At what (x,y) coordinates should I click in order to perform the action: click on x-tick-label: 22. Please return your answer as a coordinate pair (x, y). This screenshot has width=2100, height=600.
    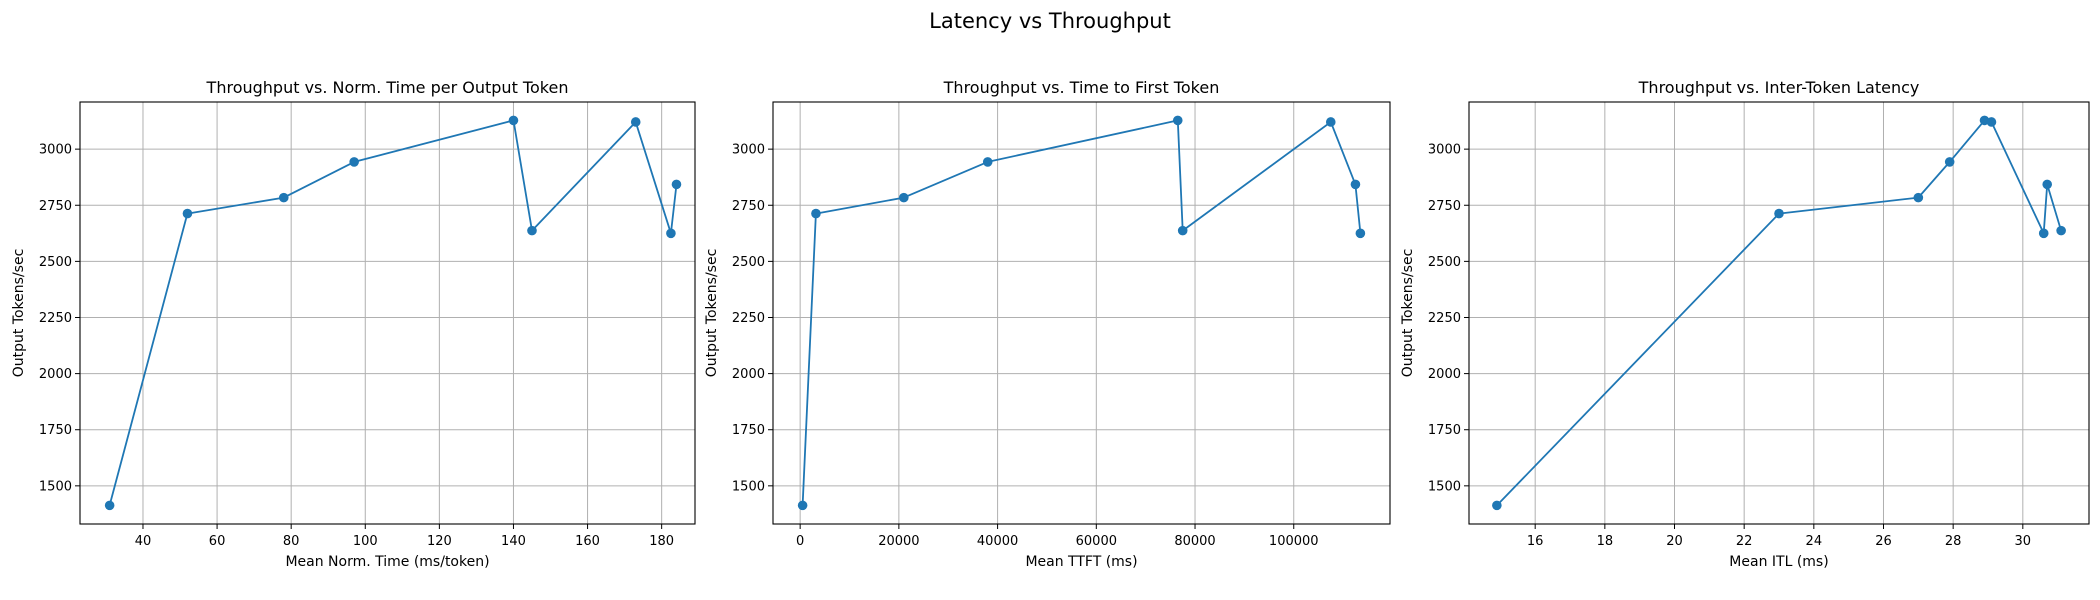
    Looking at the image, I should click on (1744, 541).